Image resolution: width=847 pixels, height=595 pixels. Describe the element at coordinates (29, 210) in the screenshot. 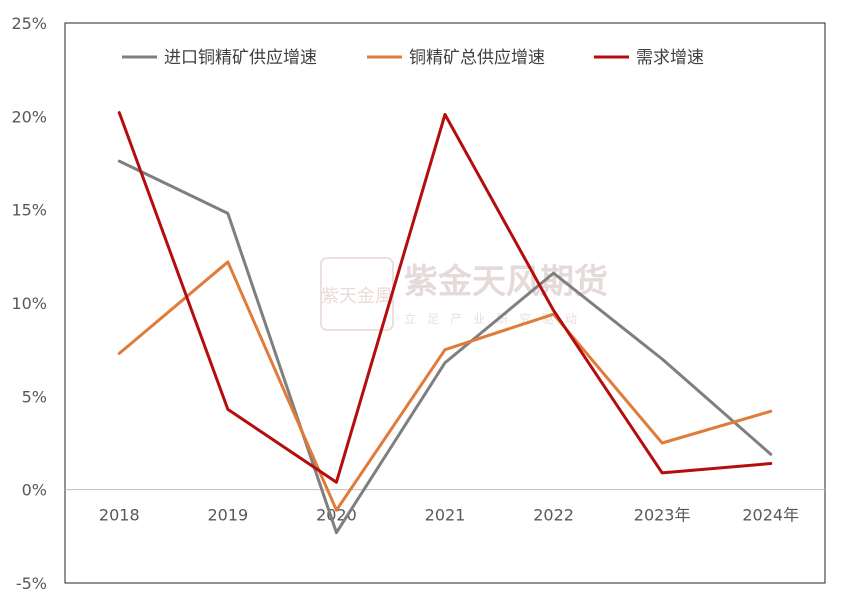

I see `y-tick-label: 15%` at that location.